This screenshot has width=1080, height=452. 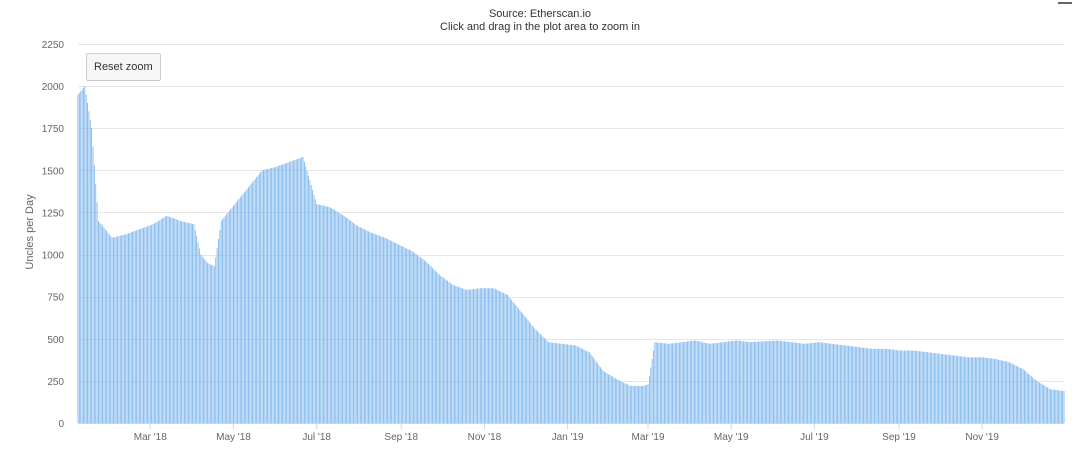 I want to click on y-tick-label: 1250, so click(x=53, y=213).